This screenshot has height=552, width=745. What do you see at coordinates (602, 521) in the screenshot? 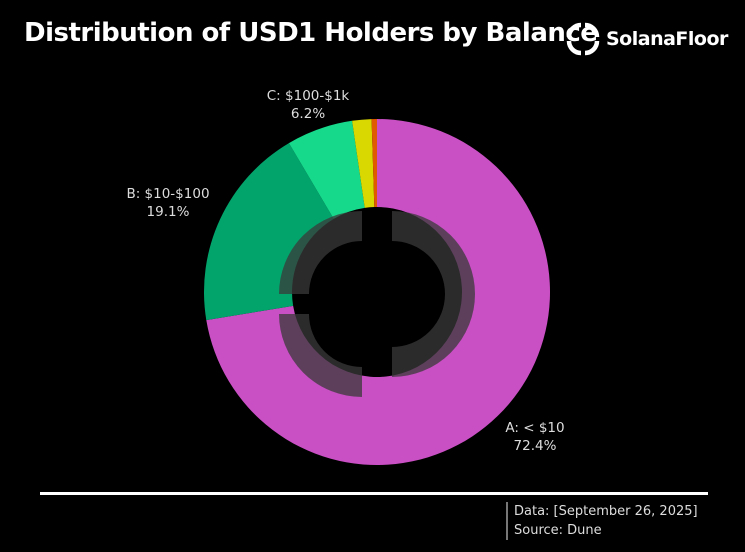
I see `footer-source: Data: [September 26, 2025] Source: Dune` at bounding box center [602, 521].